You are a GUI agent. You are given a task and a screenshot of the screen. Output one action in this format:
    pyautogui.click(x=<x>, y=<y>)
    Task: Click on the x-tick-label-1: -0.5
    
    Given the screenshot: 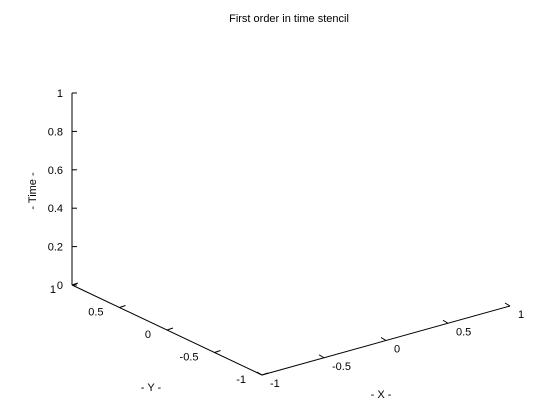 What is the action you would take?
    pyautogui.click(x=341, y=367)
    